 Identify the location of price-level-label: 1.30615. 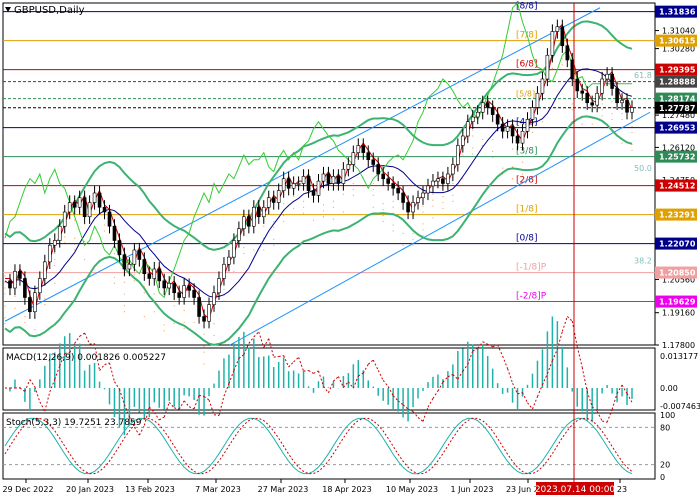
(677, 41).